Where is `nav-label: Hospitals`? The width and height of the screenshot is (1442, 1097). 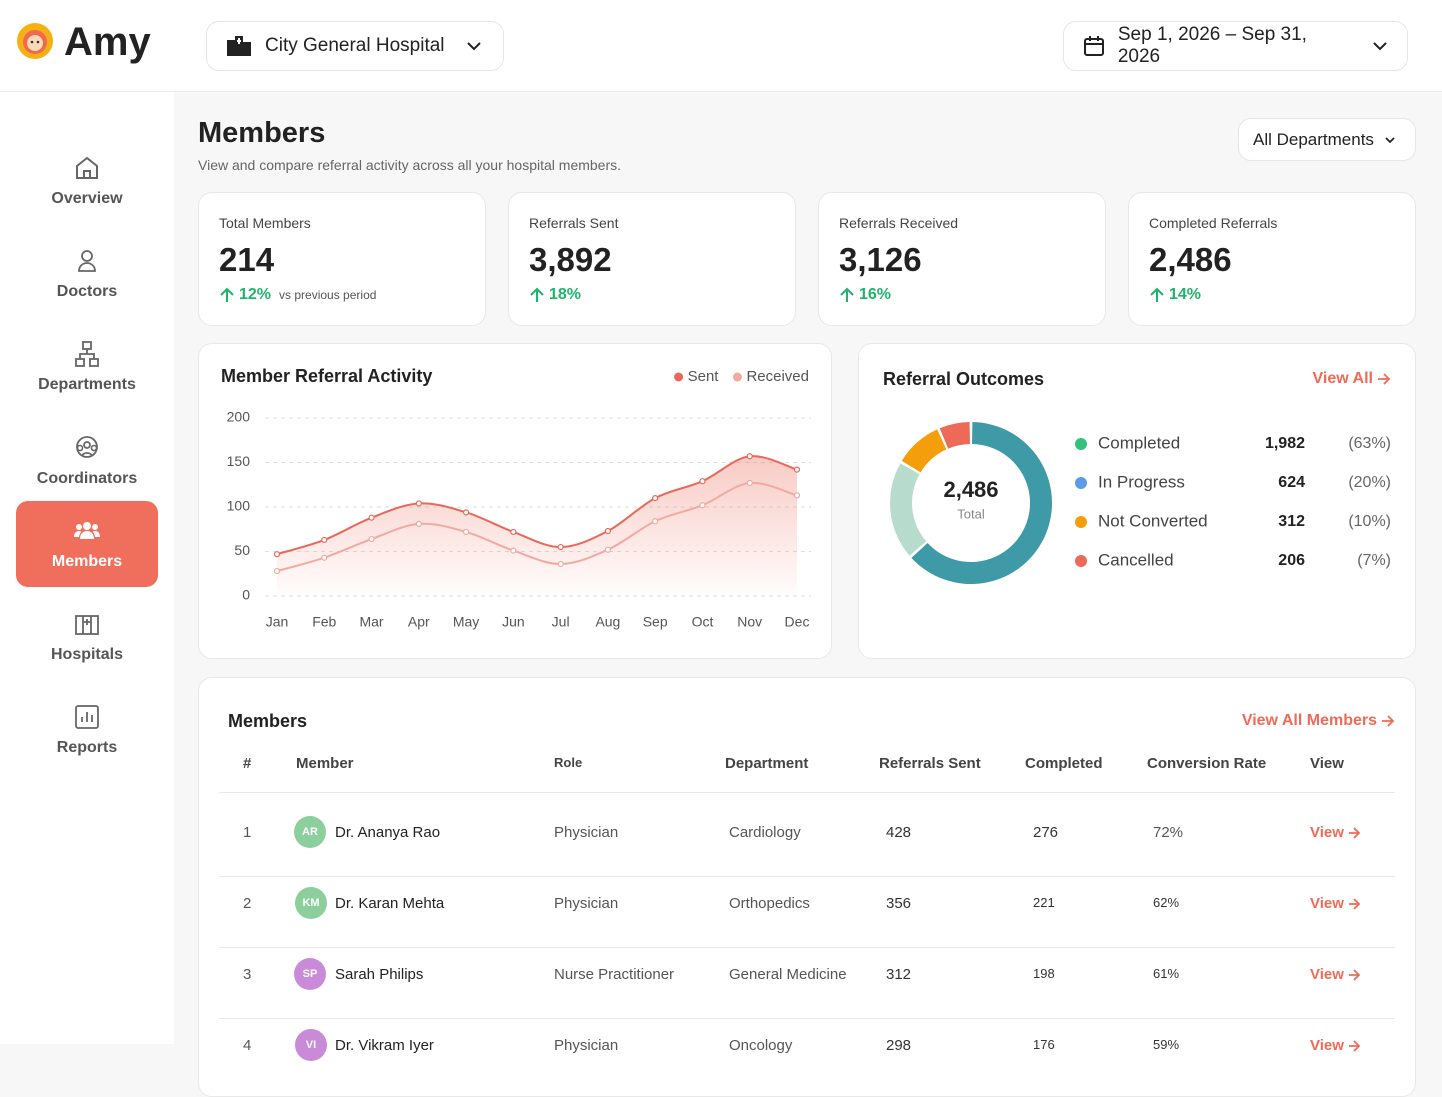
nav-label: Hospitals is located at coordinates (86, 654).